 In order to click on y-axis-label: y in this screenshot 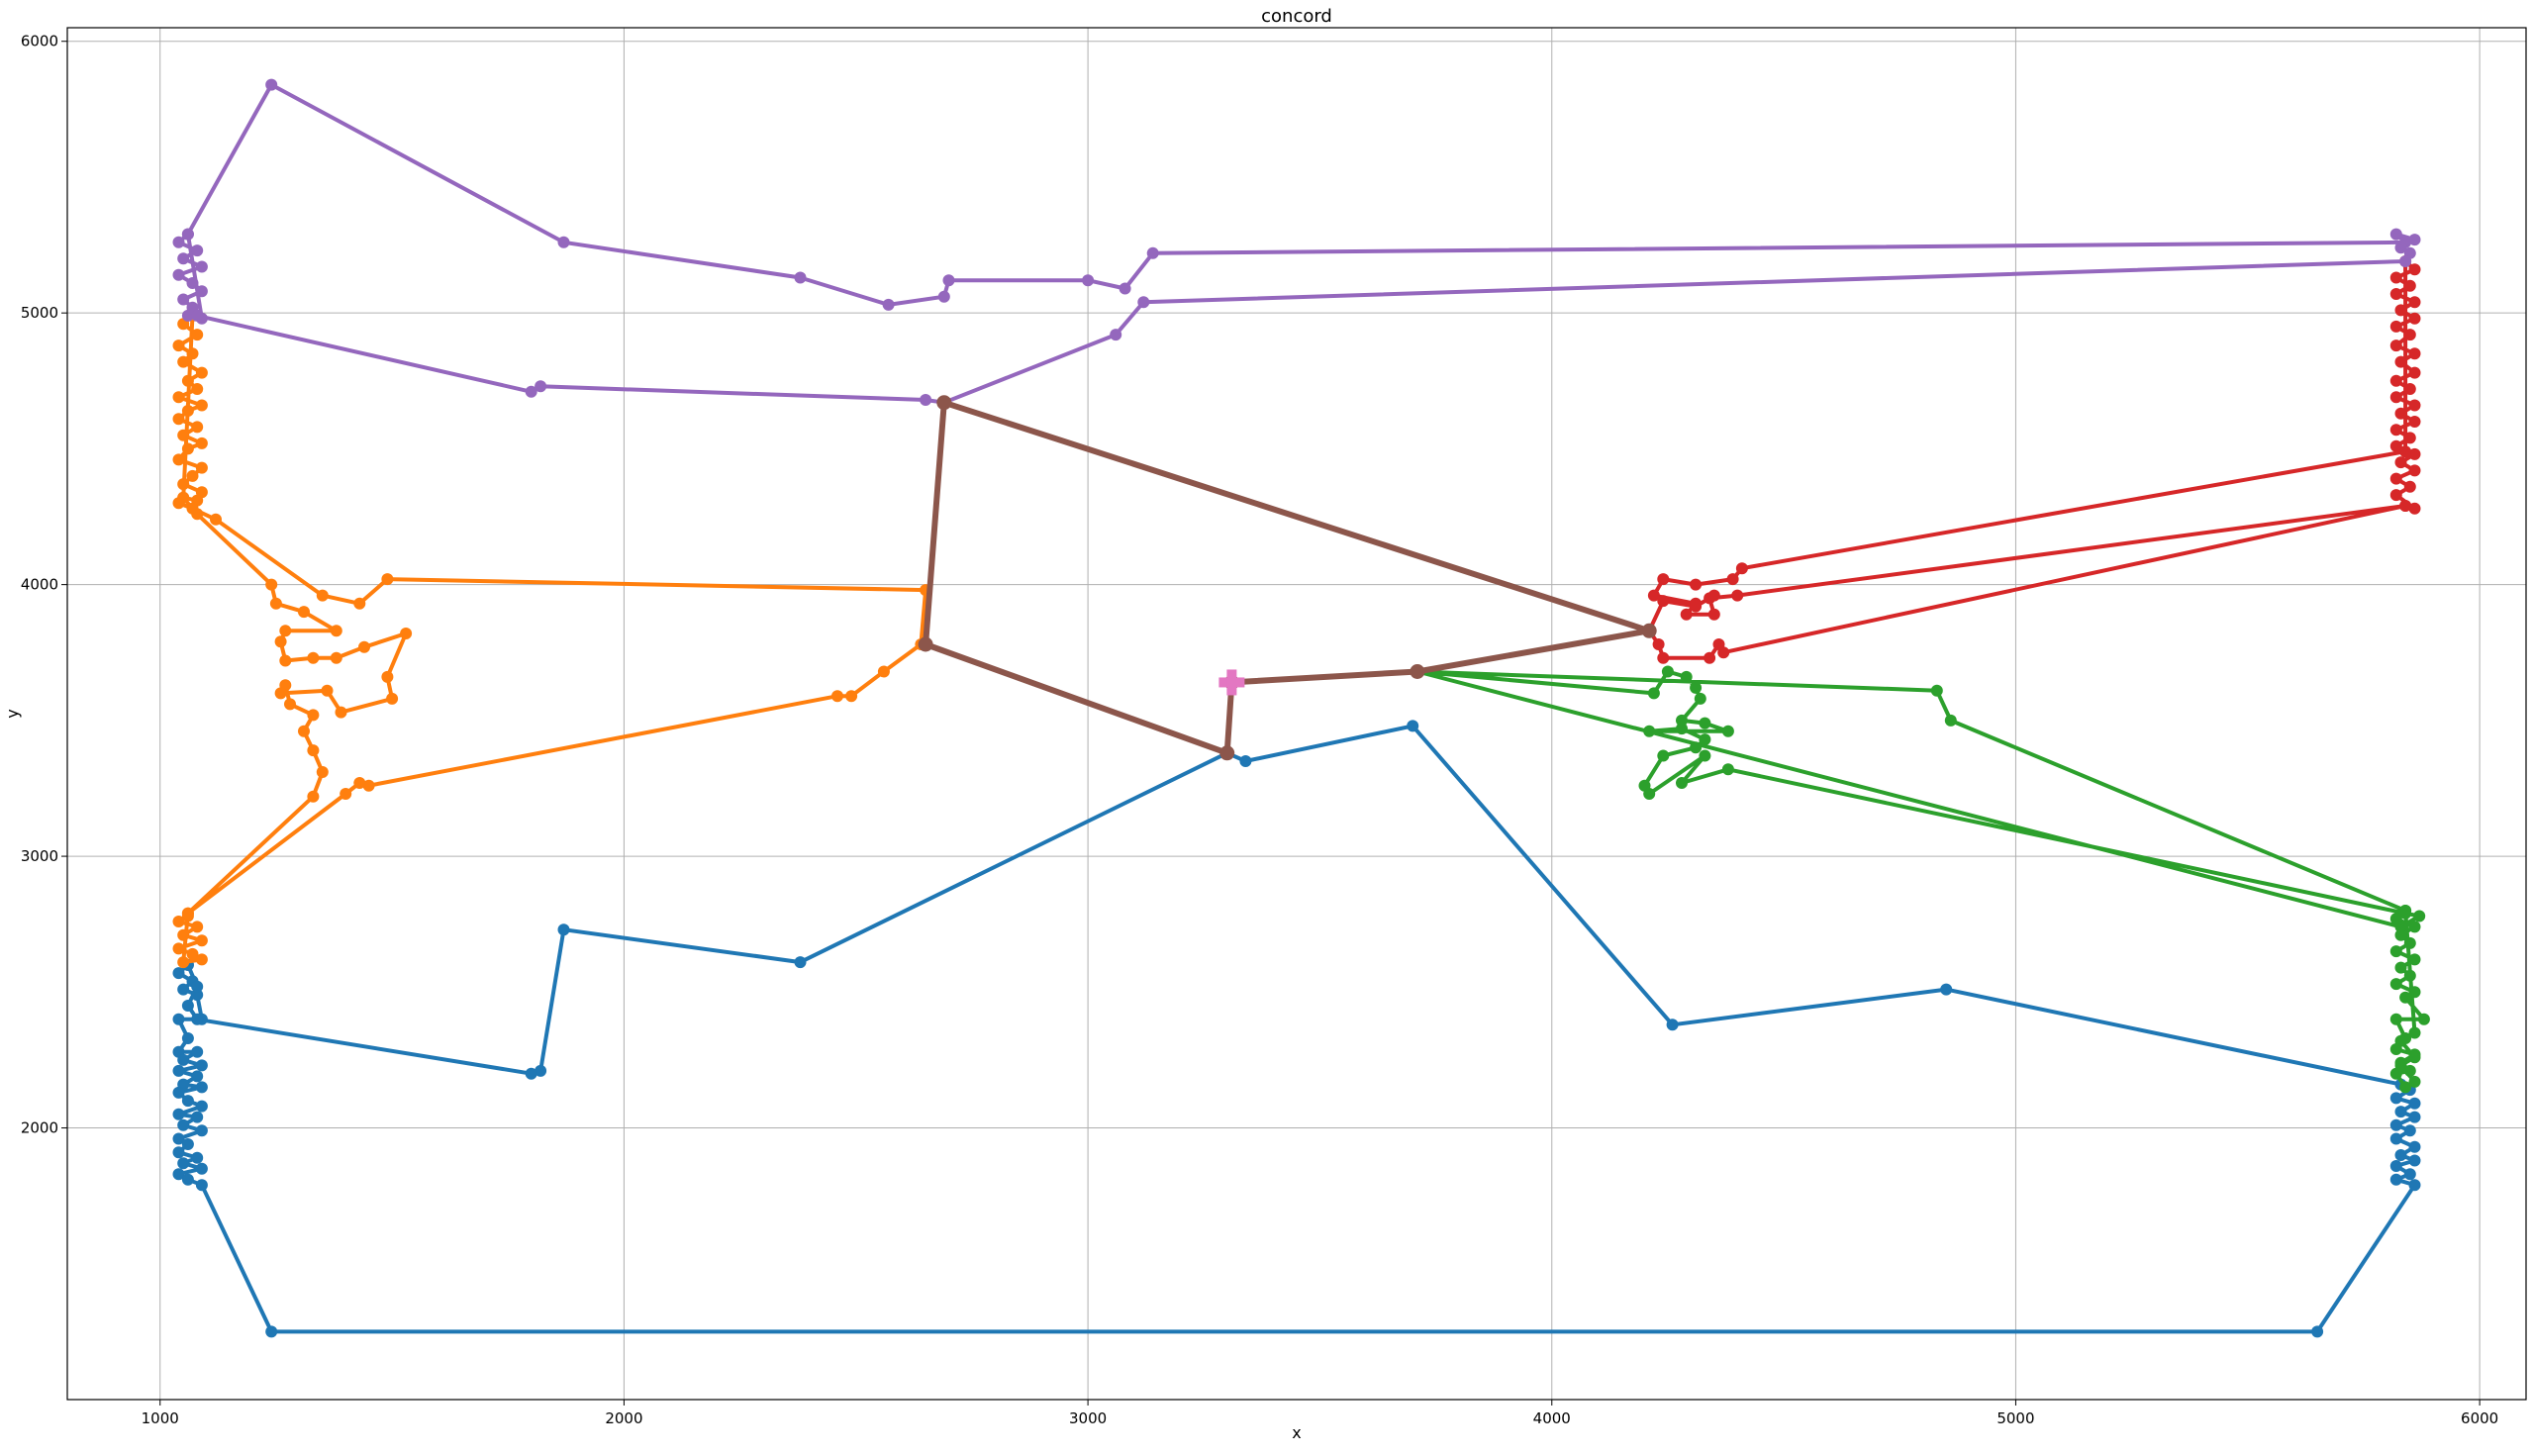, I will do `click(12, 713)`.